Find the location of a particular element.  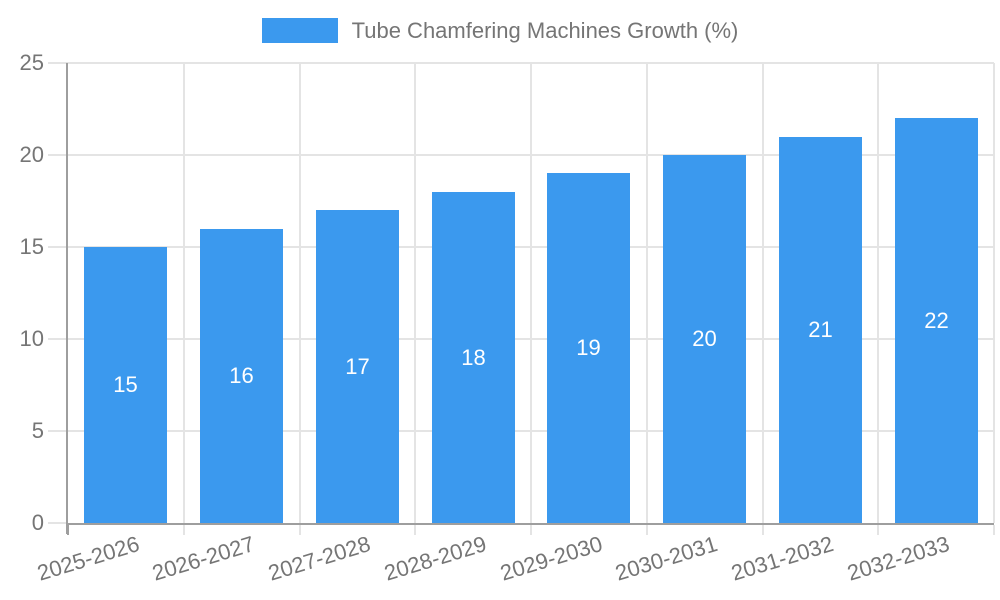

bar-value-label: 17 is located at coordinates (357, 366).